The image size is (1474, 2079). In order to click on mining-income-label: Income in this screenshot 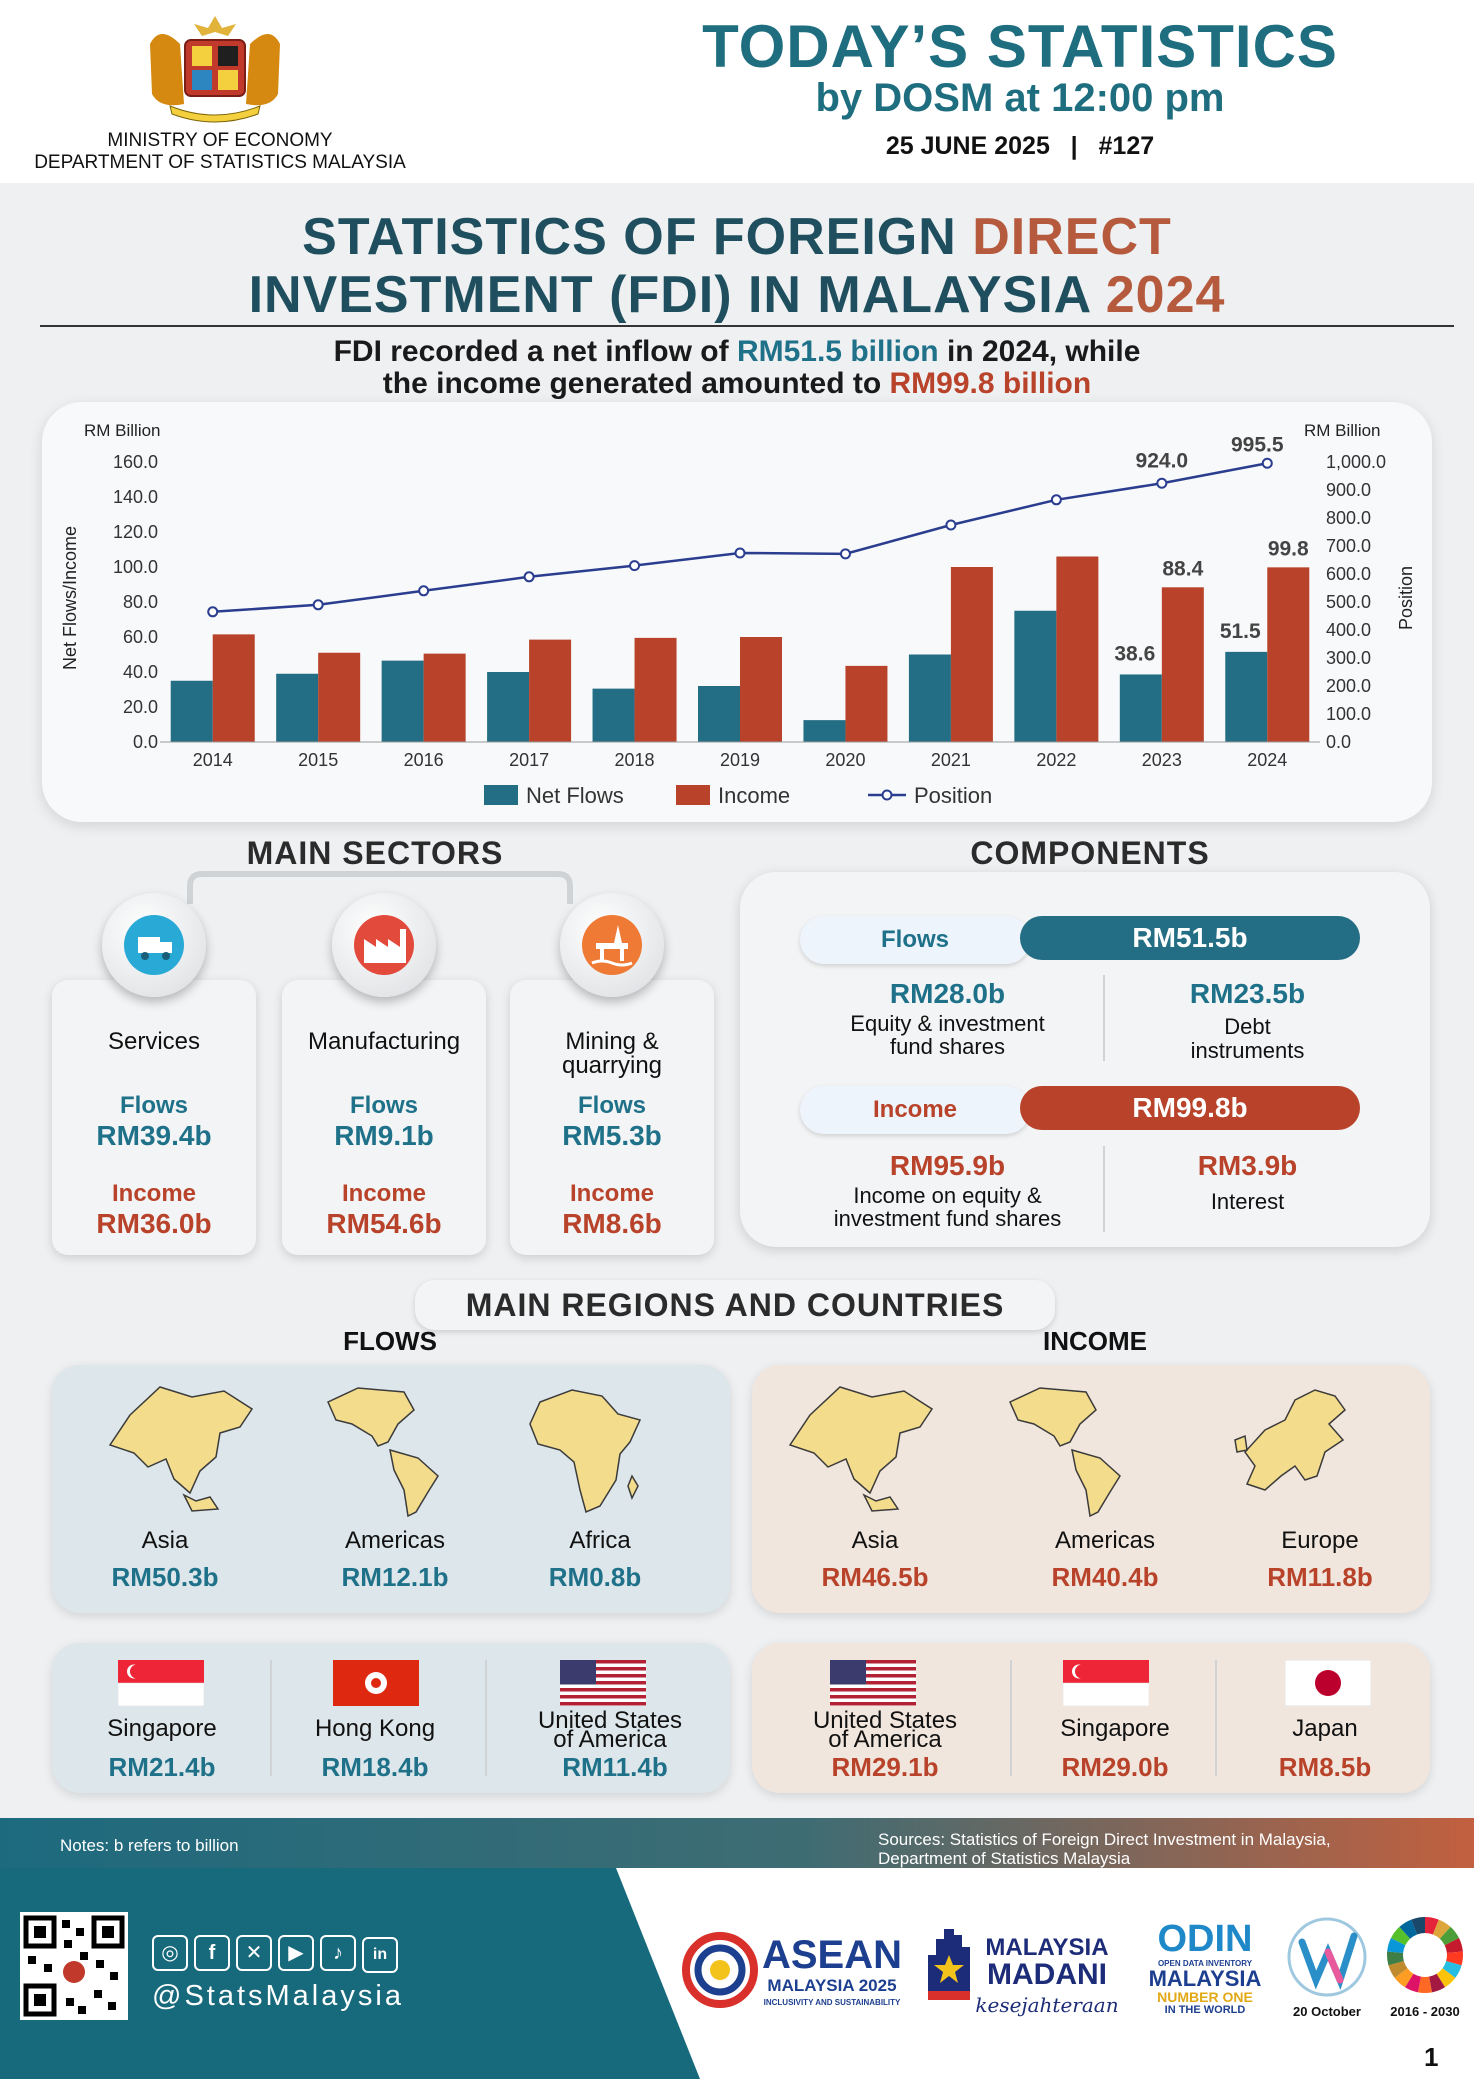, I will do `click(612, 1193)`.